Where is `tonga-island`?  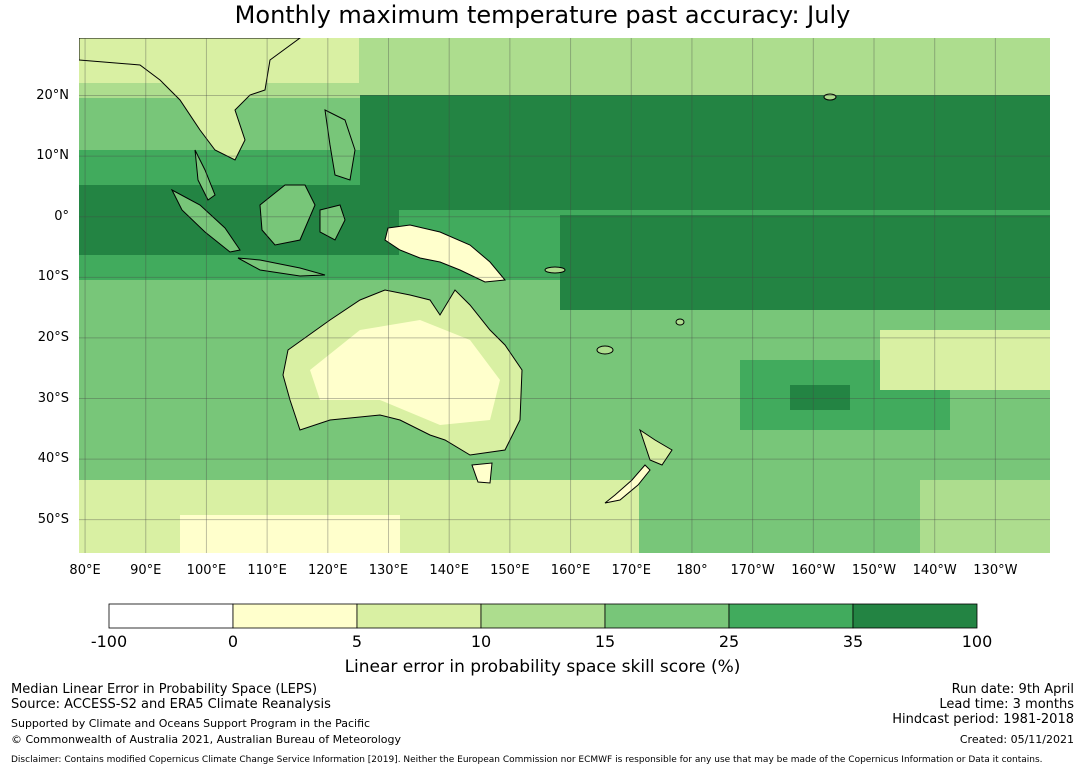
tonga-island is located at coordinates (680, 322).